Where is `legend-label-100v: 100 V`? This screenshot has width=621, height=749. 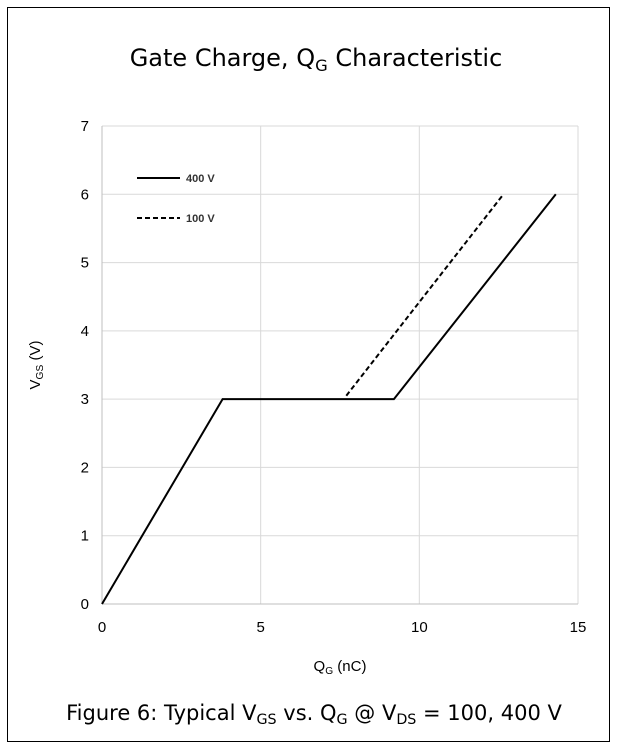
legend-label-100v: 100 V is located at coordinates (200, 219).